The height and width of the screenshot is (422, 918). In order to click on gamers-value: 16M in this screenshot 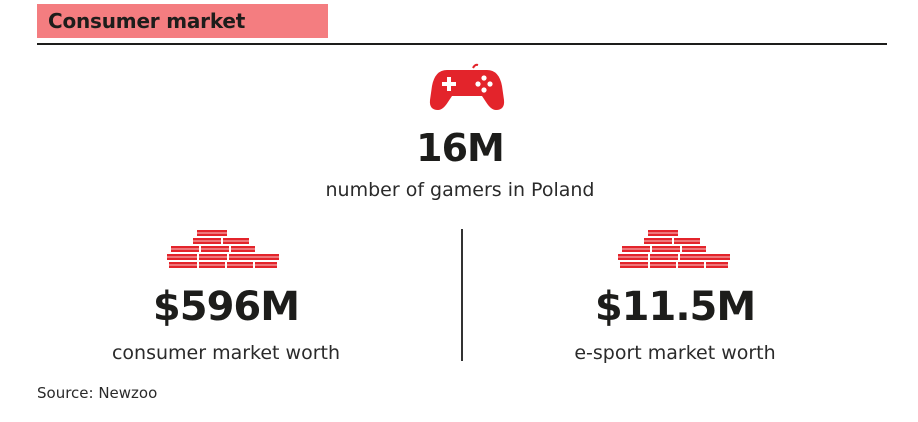, I will do `click(460, 148)`.